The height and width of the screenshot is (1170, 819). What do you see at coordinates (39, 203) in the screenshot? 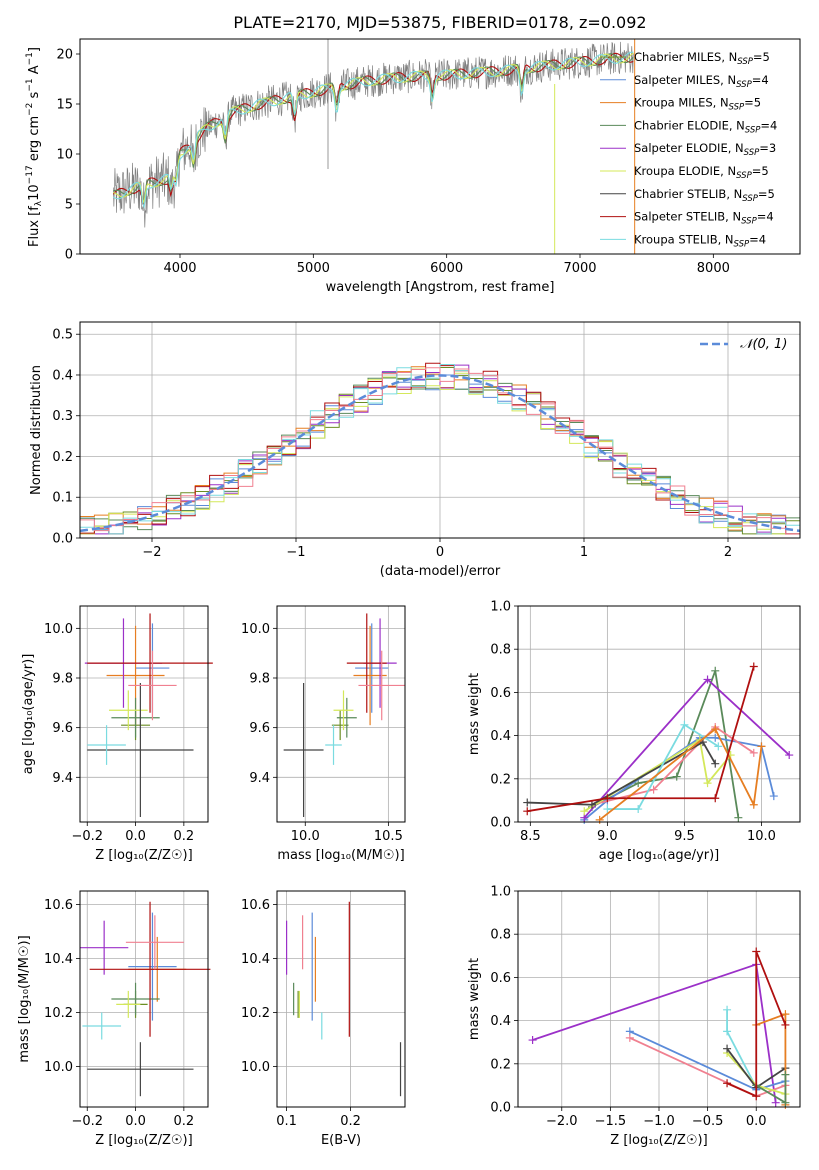
I see `y-label-part: λ` at bounding box center [39, 203].